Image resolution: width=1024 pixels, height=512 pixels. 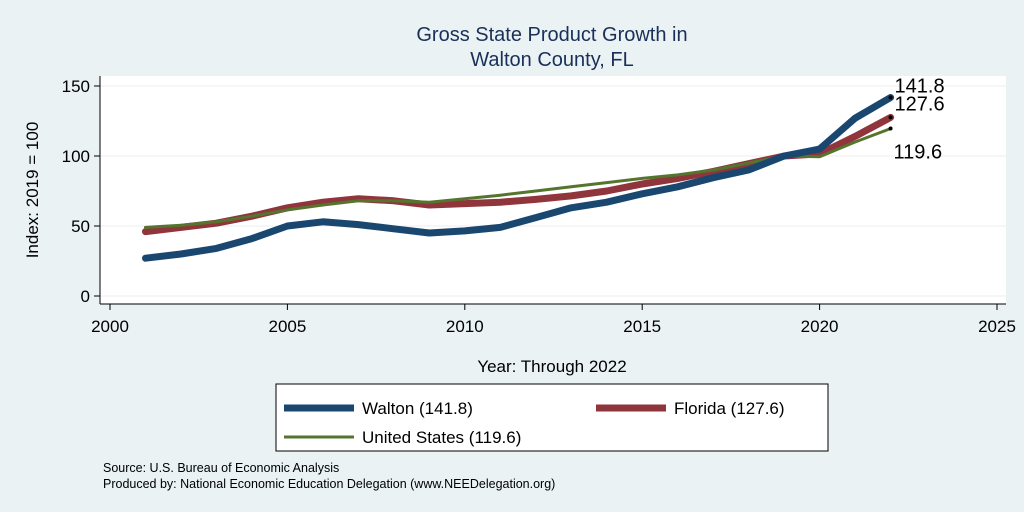 What do you see at coordinates (920, 104) in the screenshot?
I see `end-label: 127.6` at bounding box center [920, 104].